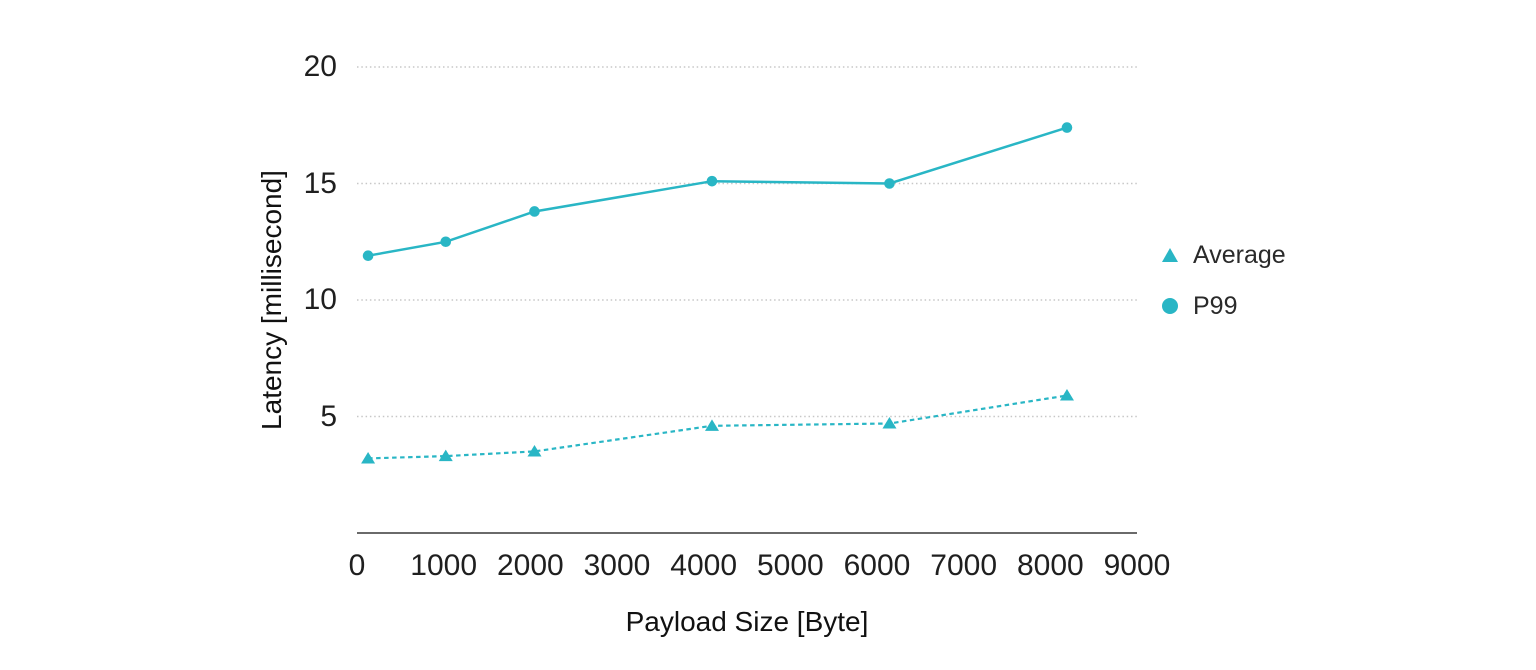  What do you see at coordinates (1050, 565) in the screenshot?
I see `x-tick-label-8000: 8000` at bounding box center [1050, 565].